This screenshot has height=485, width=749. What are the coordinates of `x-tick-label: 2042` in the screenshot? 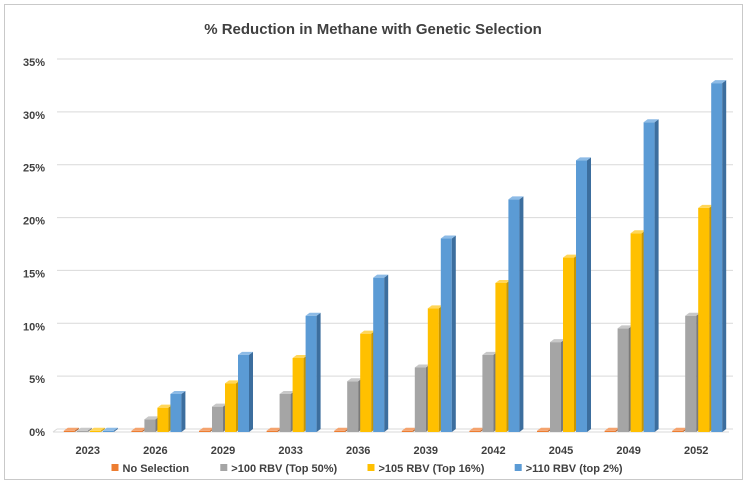 It's located at (493, 451).